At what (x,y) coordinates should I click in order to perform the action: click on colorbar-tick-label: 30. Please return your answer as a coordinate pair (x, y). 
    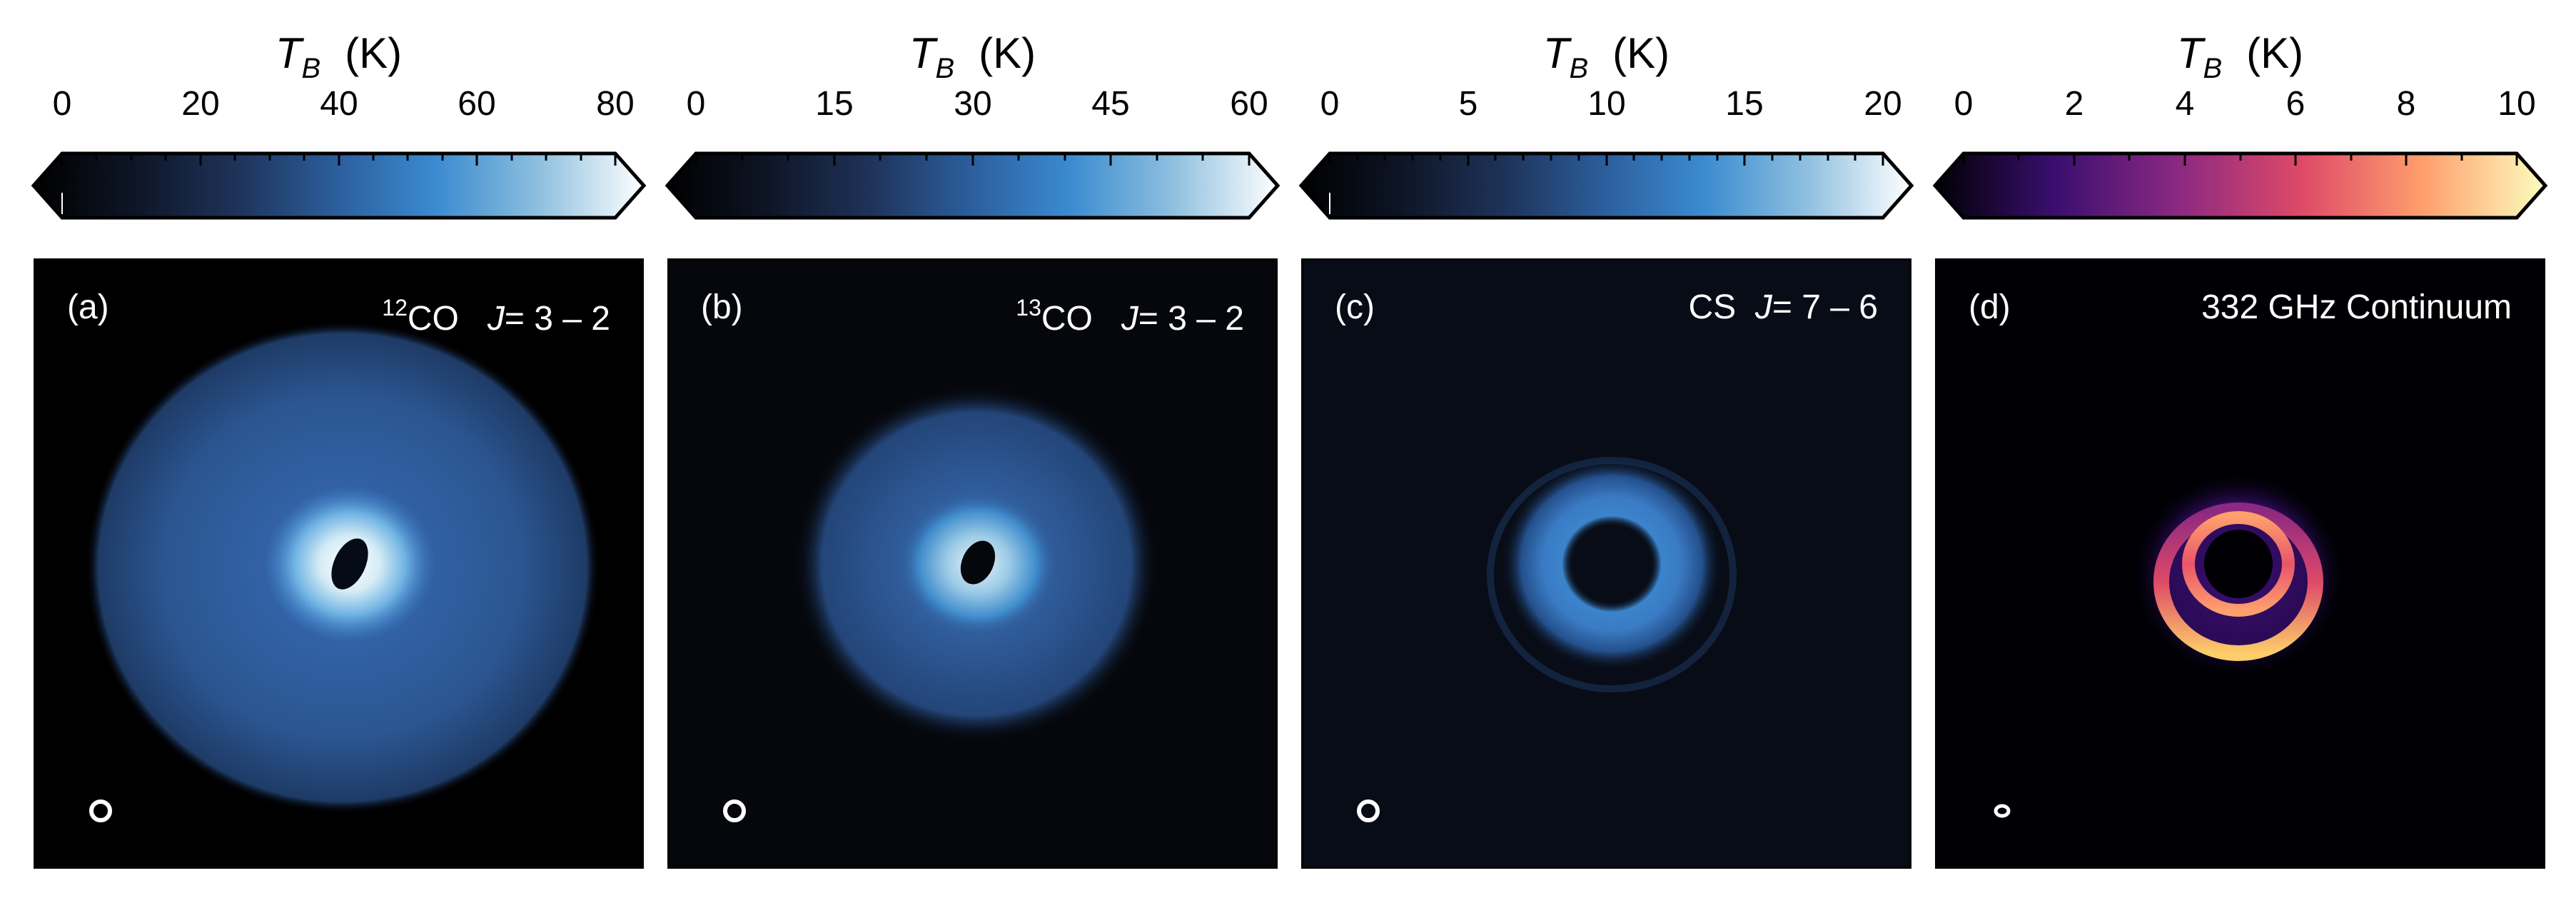
    Looking at the image, I should click on (973, 104).